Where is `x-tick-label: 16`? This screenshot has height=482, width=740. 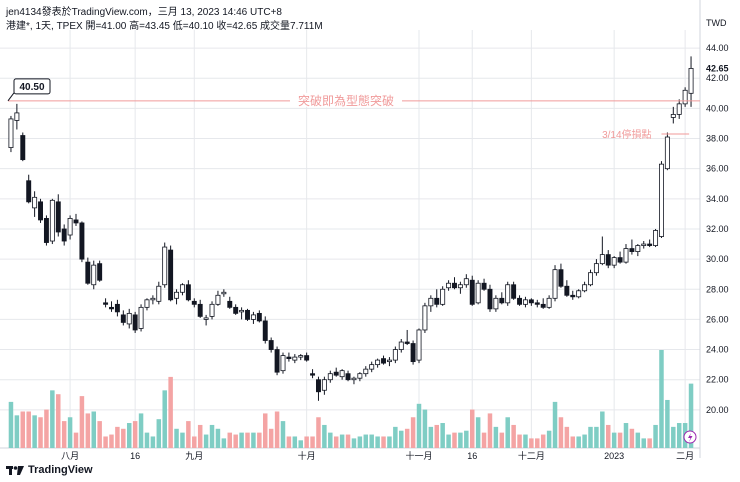 x-tick-label: 16 is located at coordinates (472, 456).